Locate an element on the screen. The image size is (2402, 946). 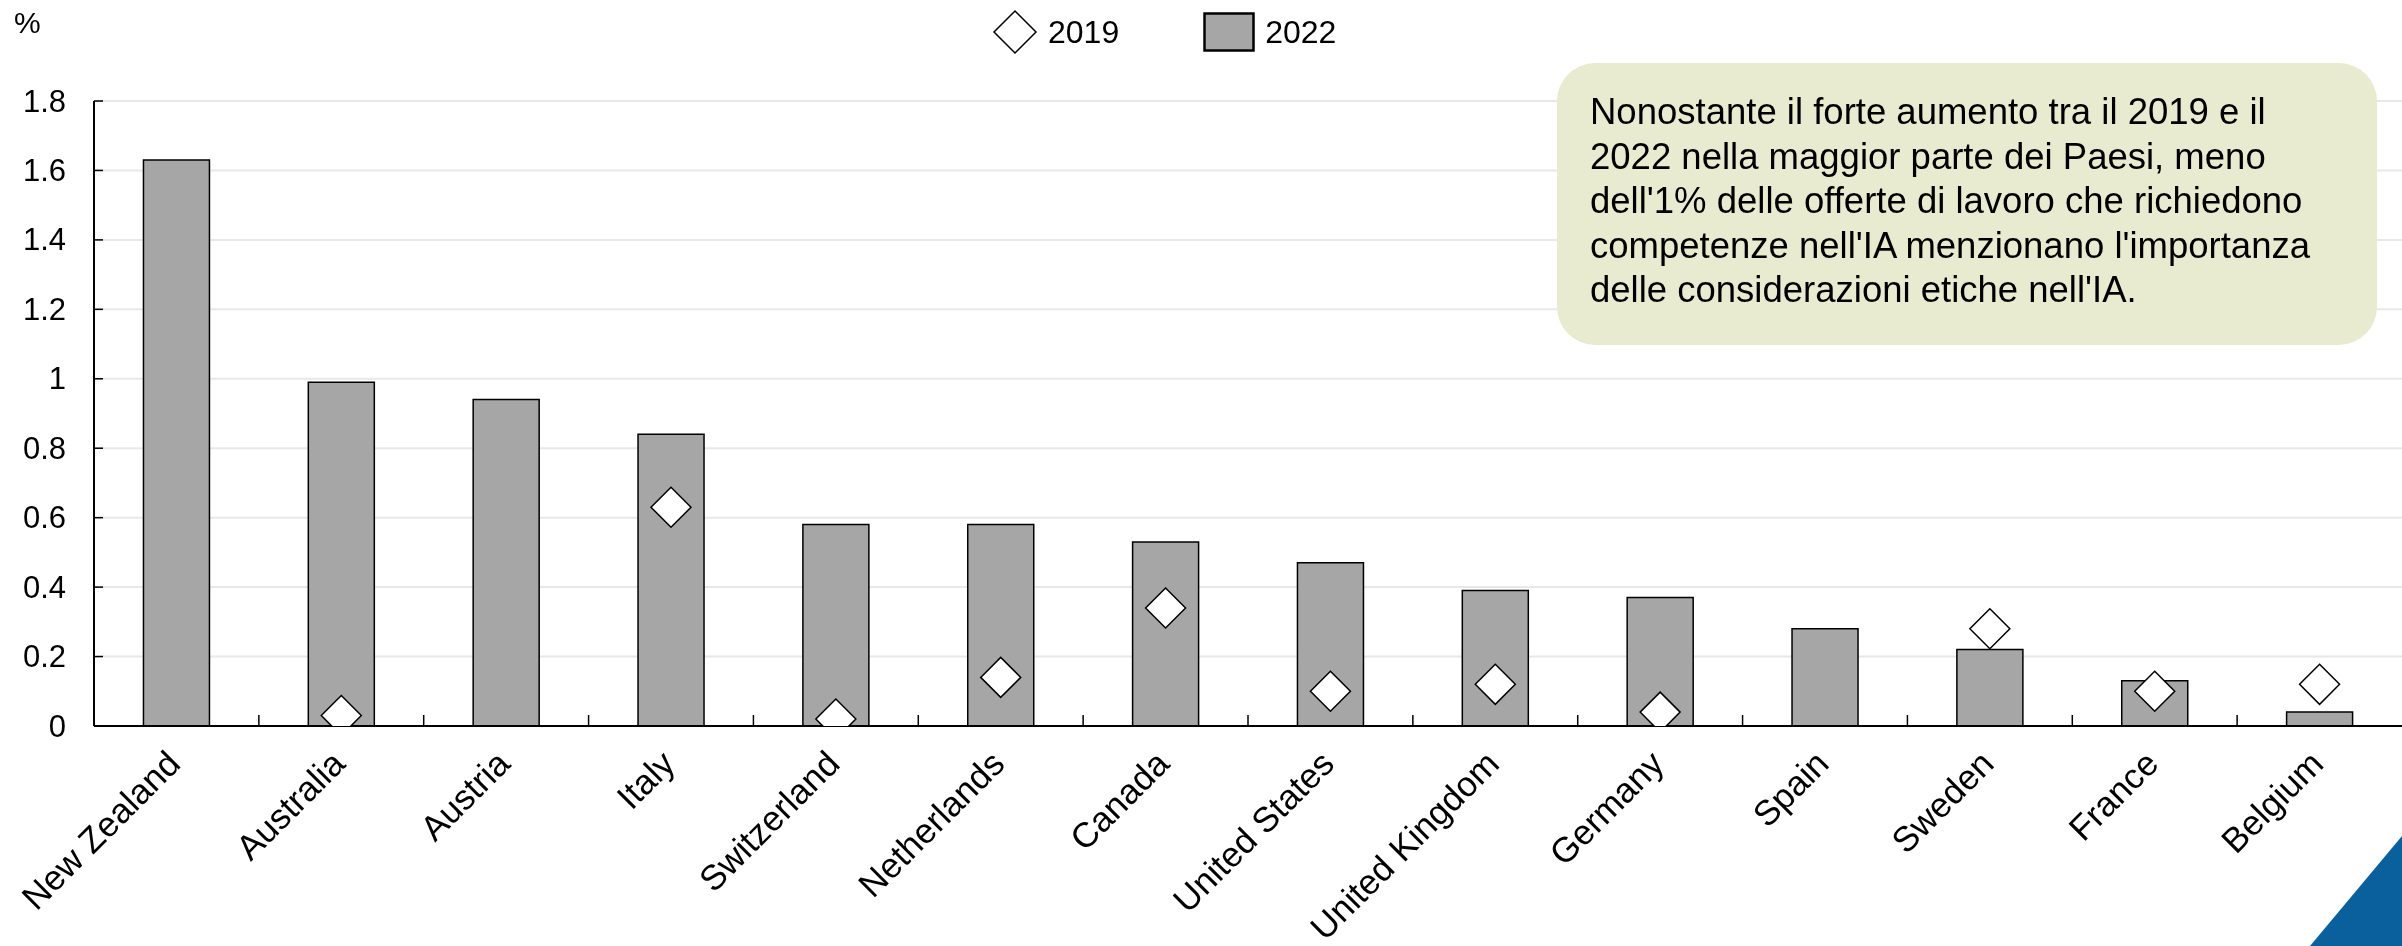
legend-label: 2019 is located at coordinates (1084, 32).